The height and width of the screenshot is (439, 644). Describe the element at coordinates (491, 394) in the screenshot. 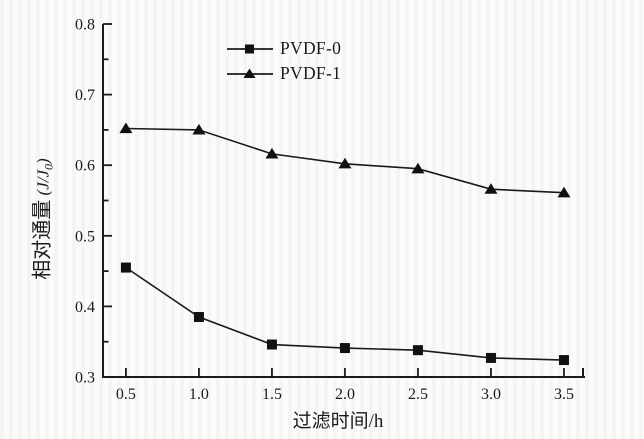

I see `x-tick-label: 3.0` at that location.